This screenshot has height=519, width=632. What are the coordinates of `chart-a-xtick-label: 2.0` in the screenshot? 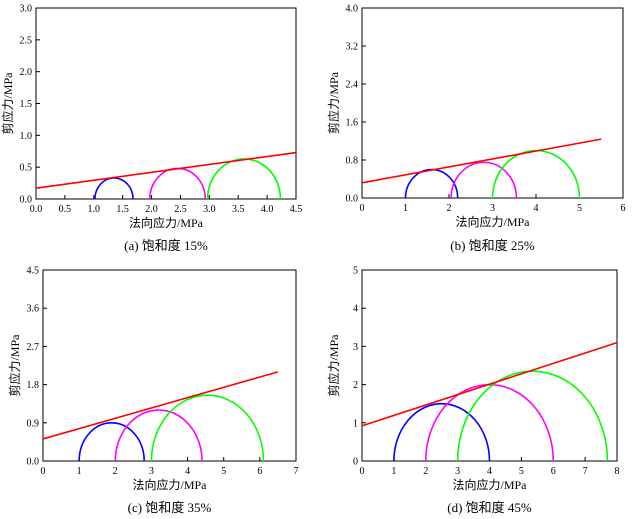 It's located at (151, 209).